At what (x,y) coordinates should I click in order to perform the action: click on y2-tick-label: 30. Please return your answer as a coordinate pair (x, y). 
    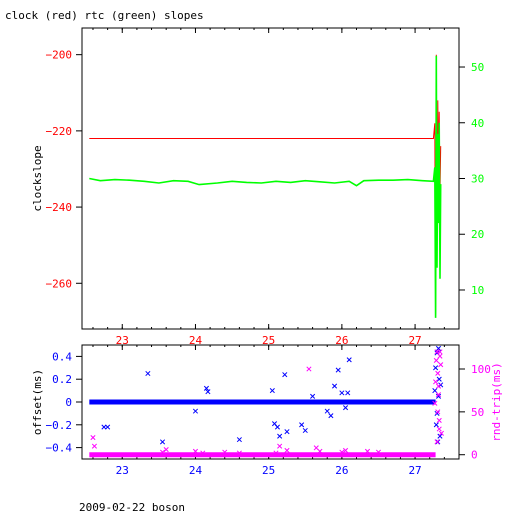
    Looking at the image, I should click on (477, 179).